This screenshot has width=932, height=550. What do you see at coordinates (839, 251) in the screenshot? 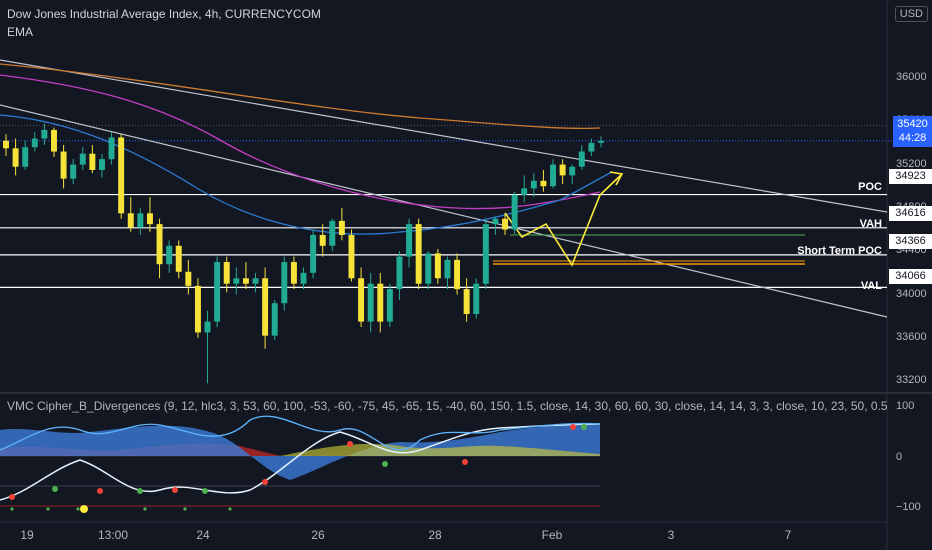
I see `level-label-short-term-poc: Short Term POC` at bounding box center [839, 251].